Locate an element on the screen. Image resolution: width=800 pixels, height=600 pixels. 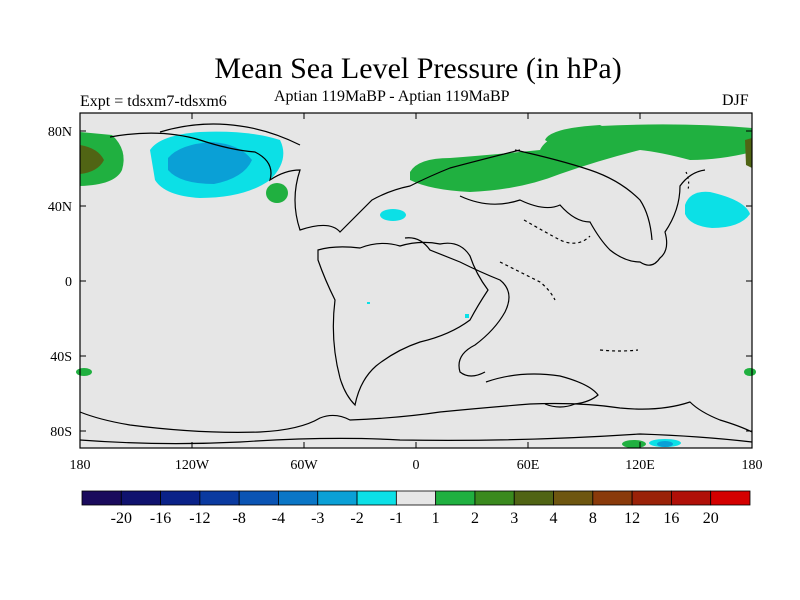
colorbar: -20 -16 -12 -8 -4 -3 -2 -1 1 2 3 4 8 12 16 20 is located at coordinates (416, 508).